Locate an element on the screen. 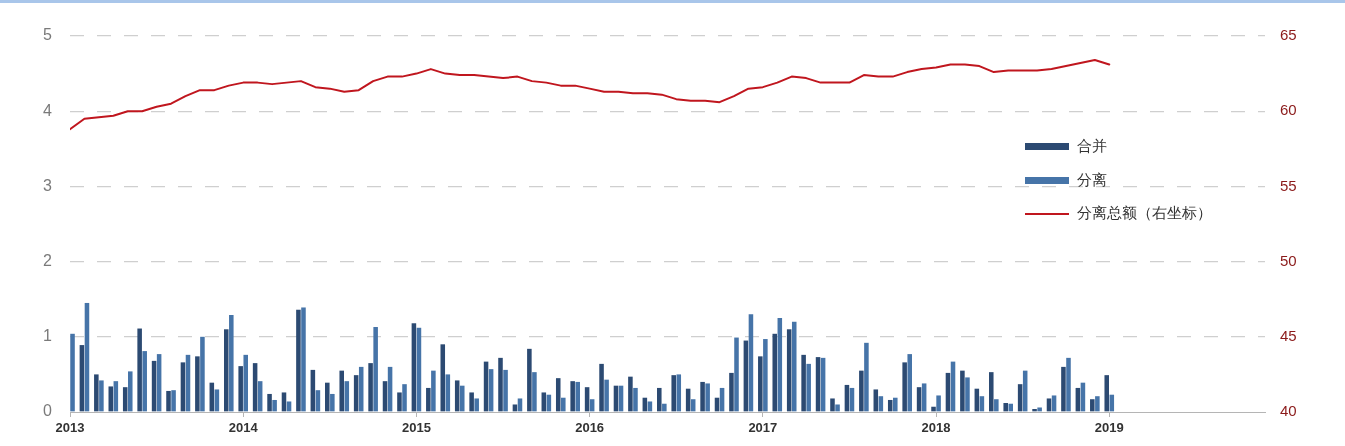  x-tick-label: 2015 is located at coordinates (416, 428).